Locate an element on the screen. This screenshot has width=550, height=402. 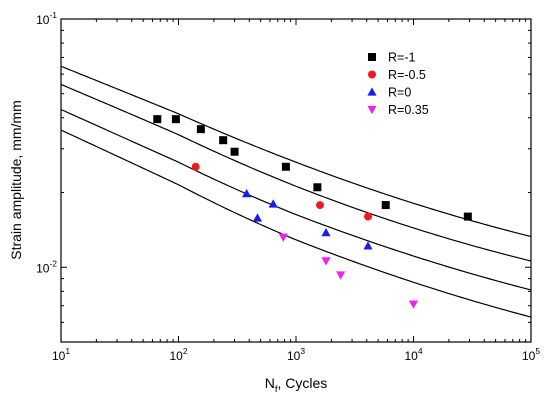
x-tick-label-exponent: 3 is located at coordinates (302, 351).